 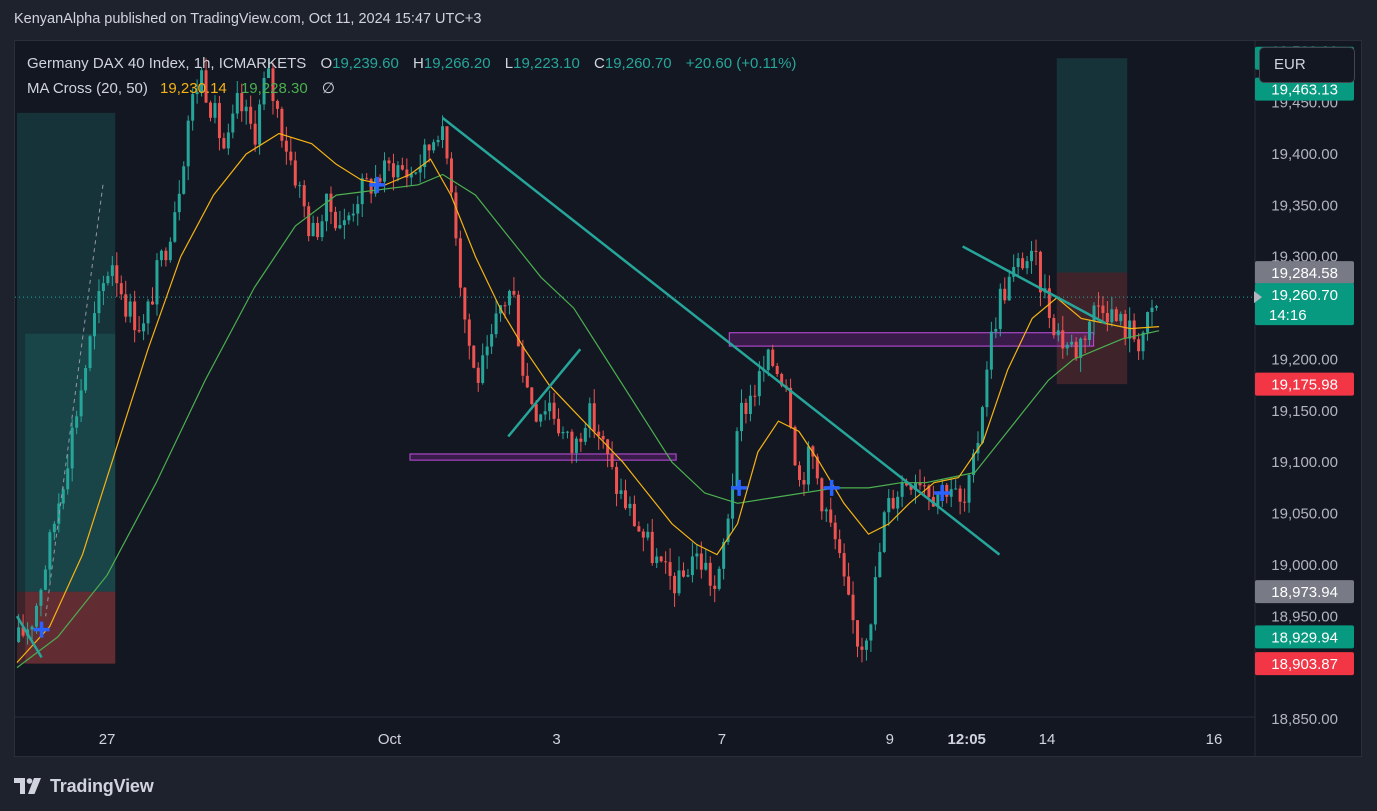 What do you see at coordinates (1307, 65) in the screenshot?
I see `currency-selector: EUR` at bounding box center [1307, 65].